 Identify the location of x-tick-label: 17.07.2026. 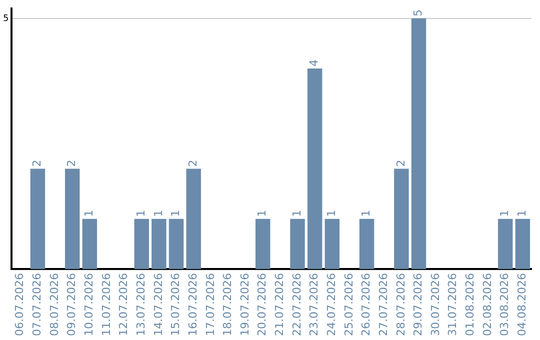
(210, 304).